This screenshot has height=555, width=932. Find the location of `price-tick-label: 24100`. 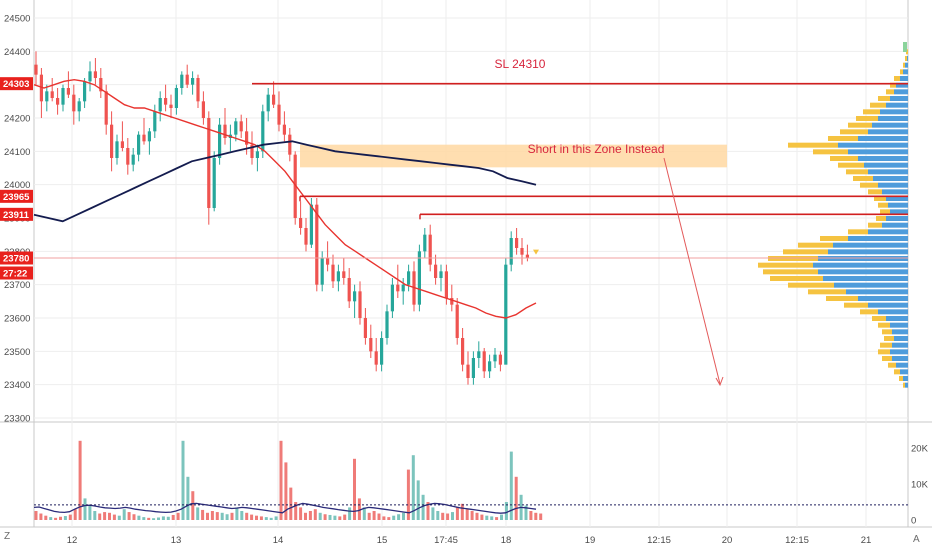

price-tick-label: 24100 is located at coordinates (17, 152).